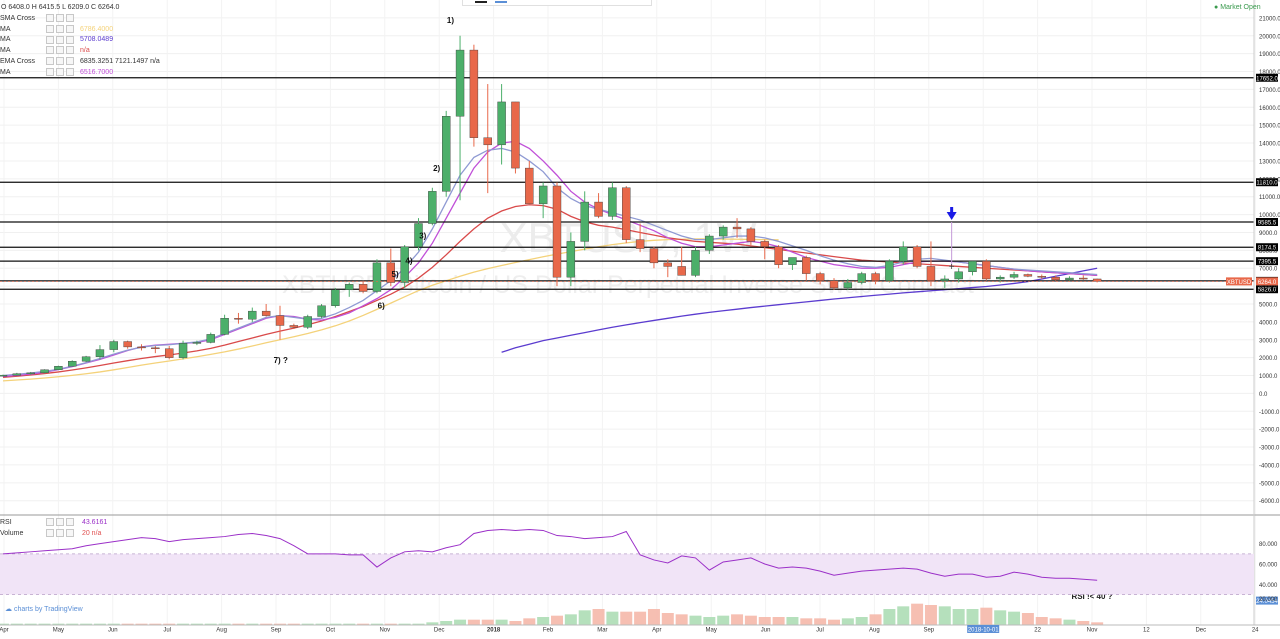 This screenshot has height=639, width=1280. Describe the element at coordinates (1268, 234) in the screenshot. I see `price-axis-tick-label: 9000.0` at that location.